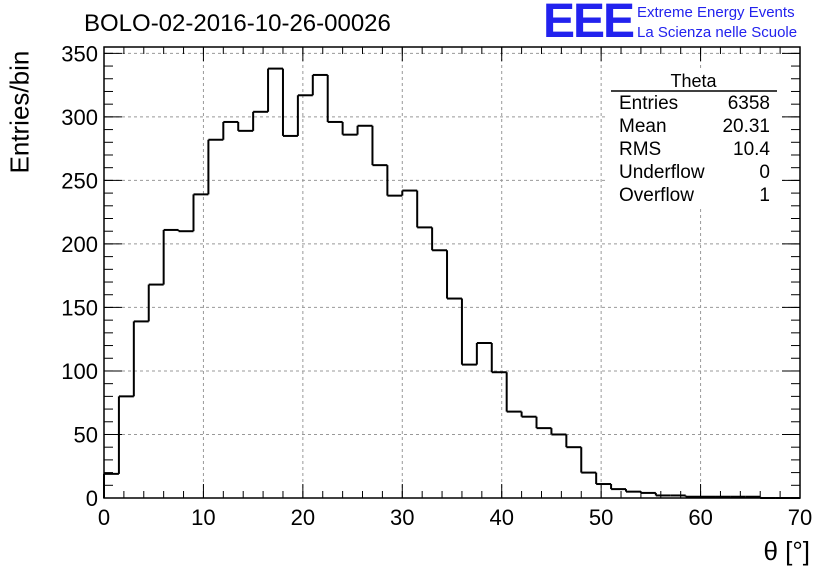  I want to click on x-tick-label: 40, so click(501, 517).